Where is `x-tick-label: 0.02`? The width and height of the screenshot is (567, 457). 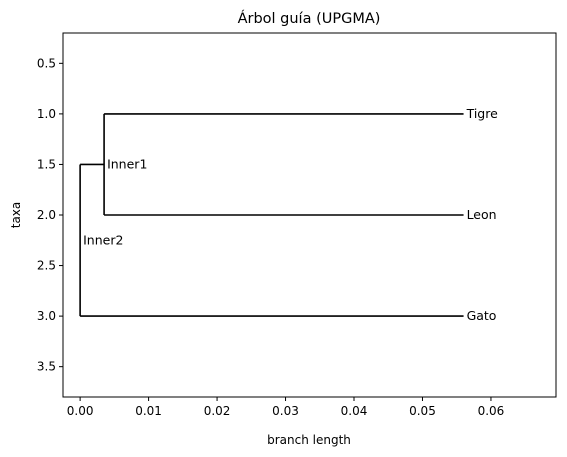
x-tick-label: 0.02 is located at coordinates (217, 411).